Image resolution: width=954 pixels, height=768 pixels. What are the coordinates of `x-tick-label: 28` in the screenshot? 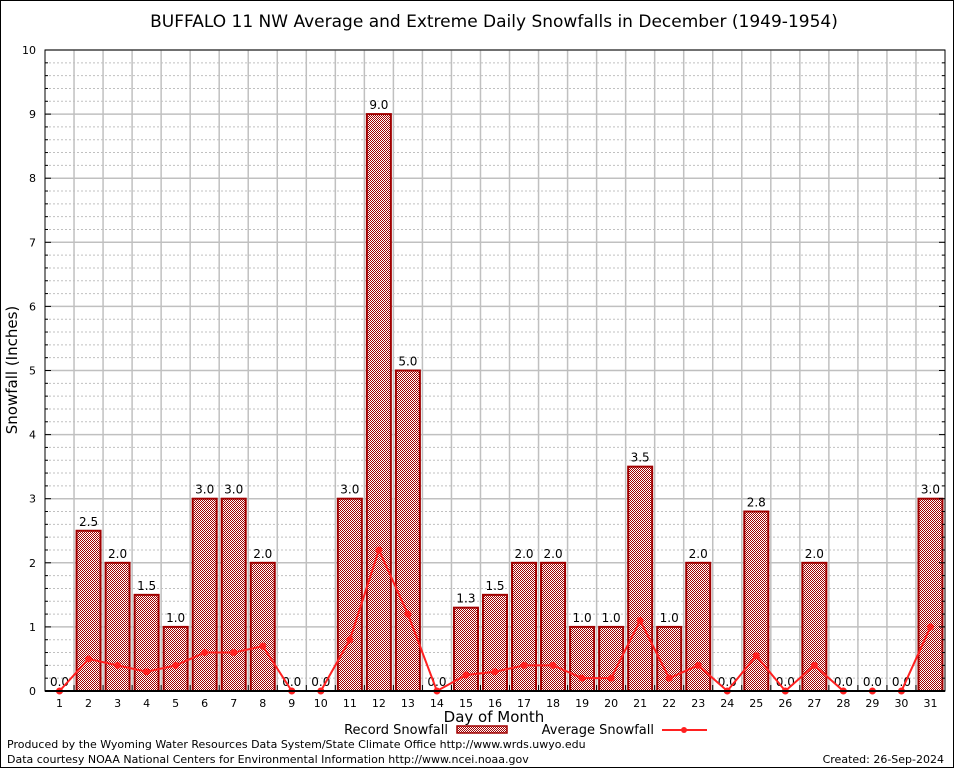 It's located at (843, 703).